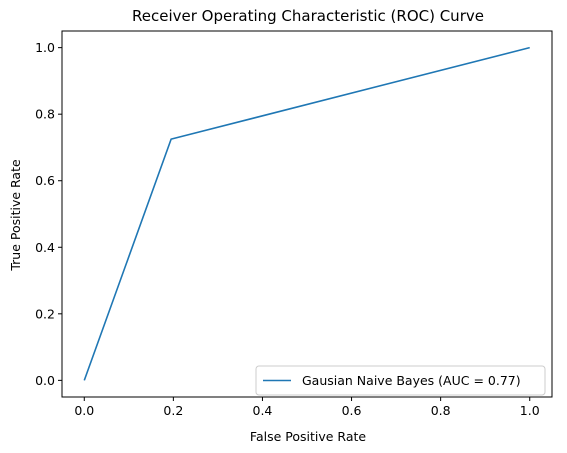  I want to click on legend: Gausian Naive Bayes (AUC = 0.77), so click(400, 380).